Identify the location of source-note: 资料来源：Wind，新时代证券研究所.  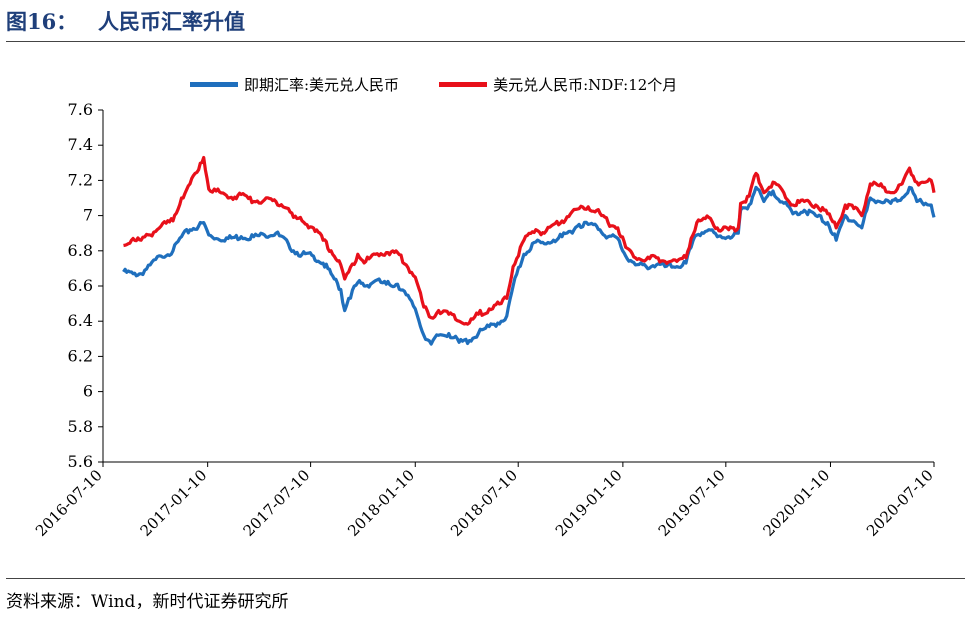
(147, 602).